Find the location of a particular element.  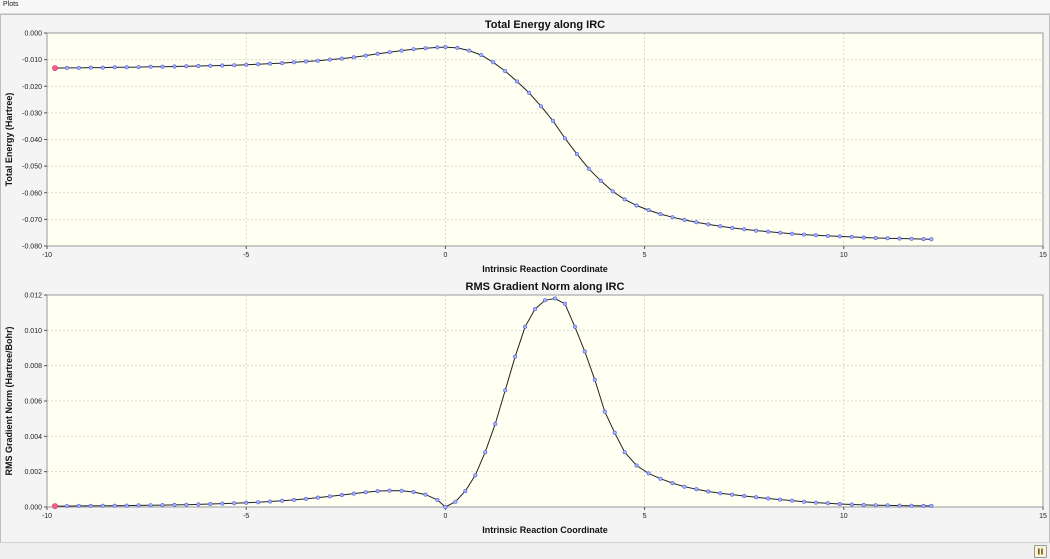

window-title-bar: Plots is located at coordinates (525, 7).